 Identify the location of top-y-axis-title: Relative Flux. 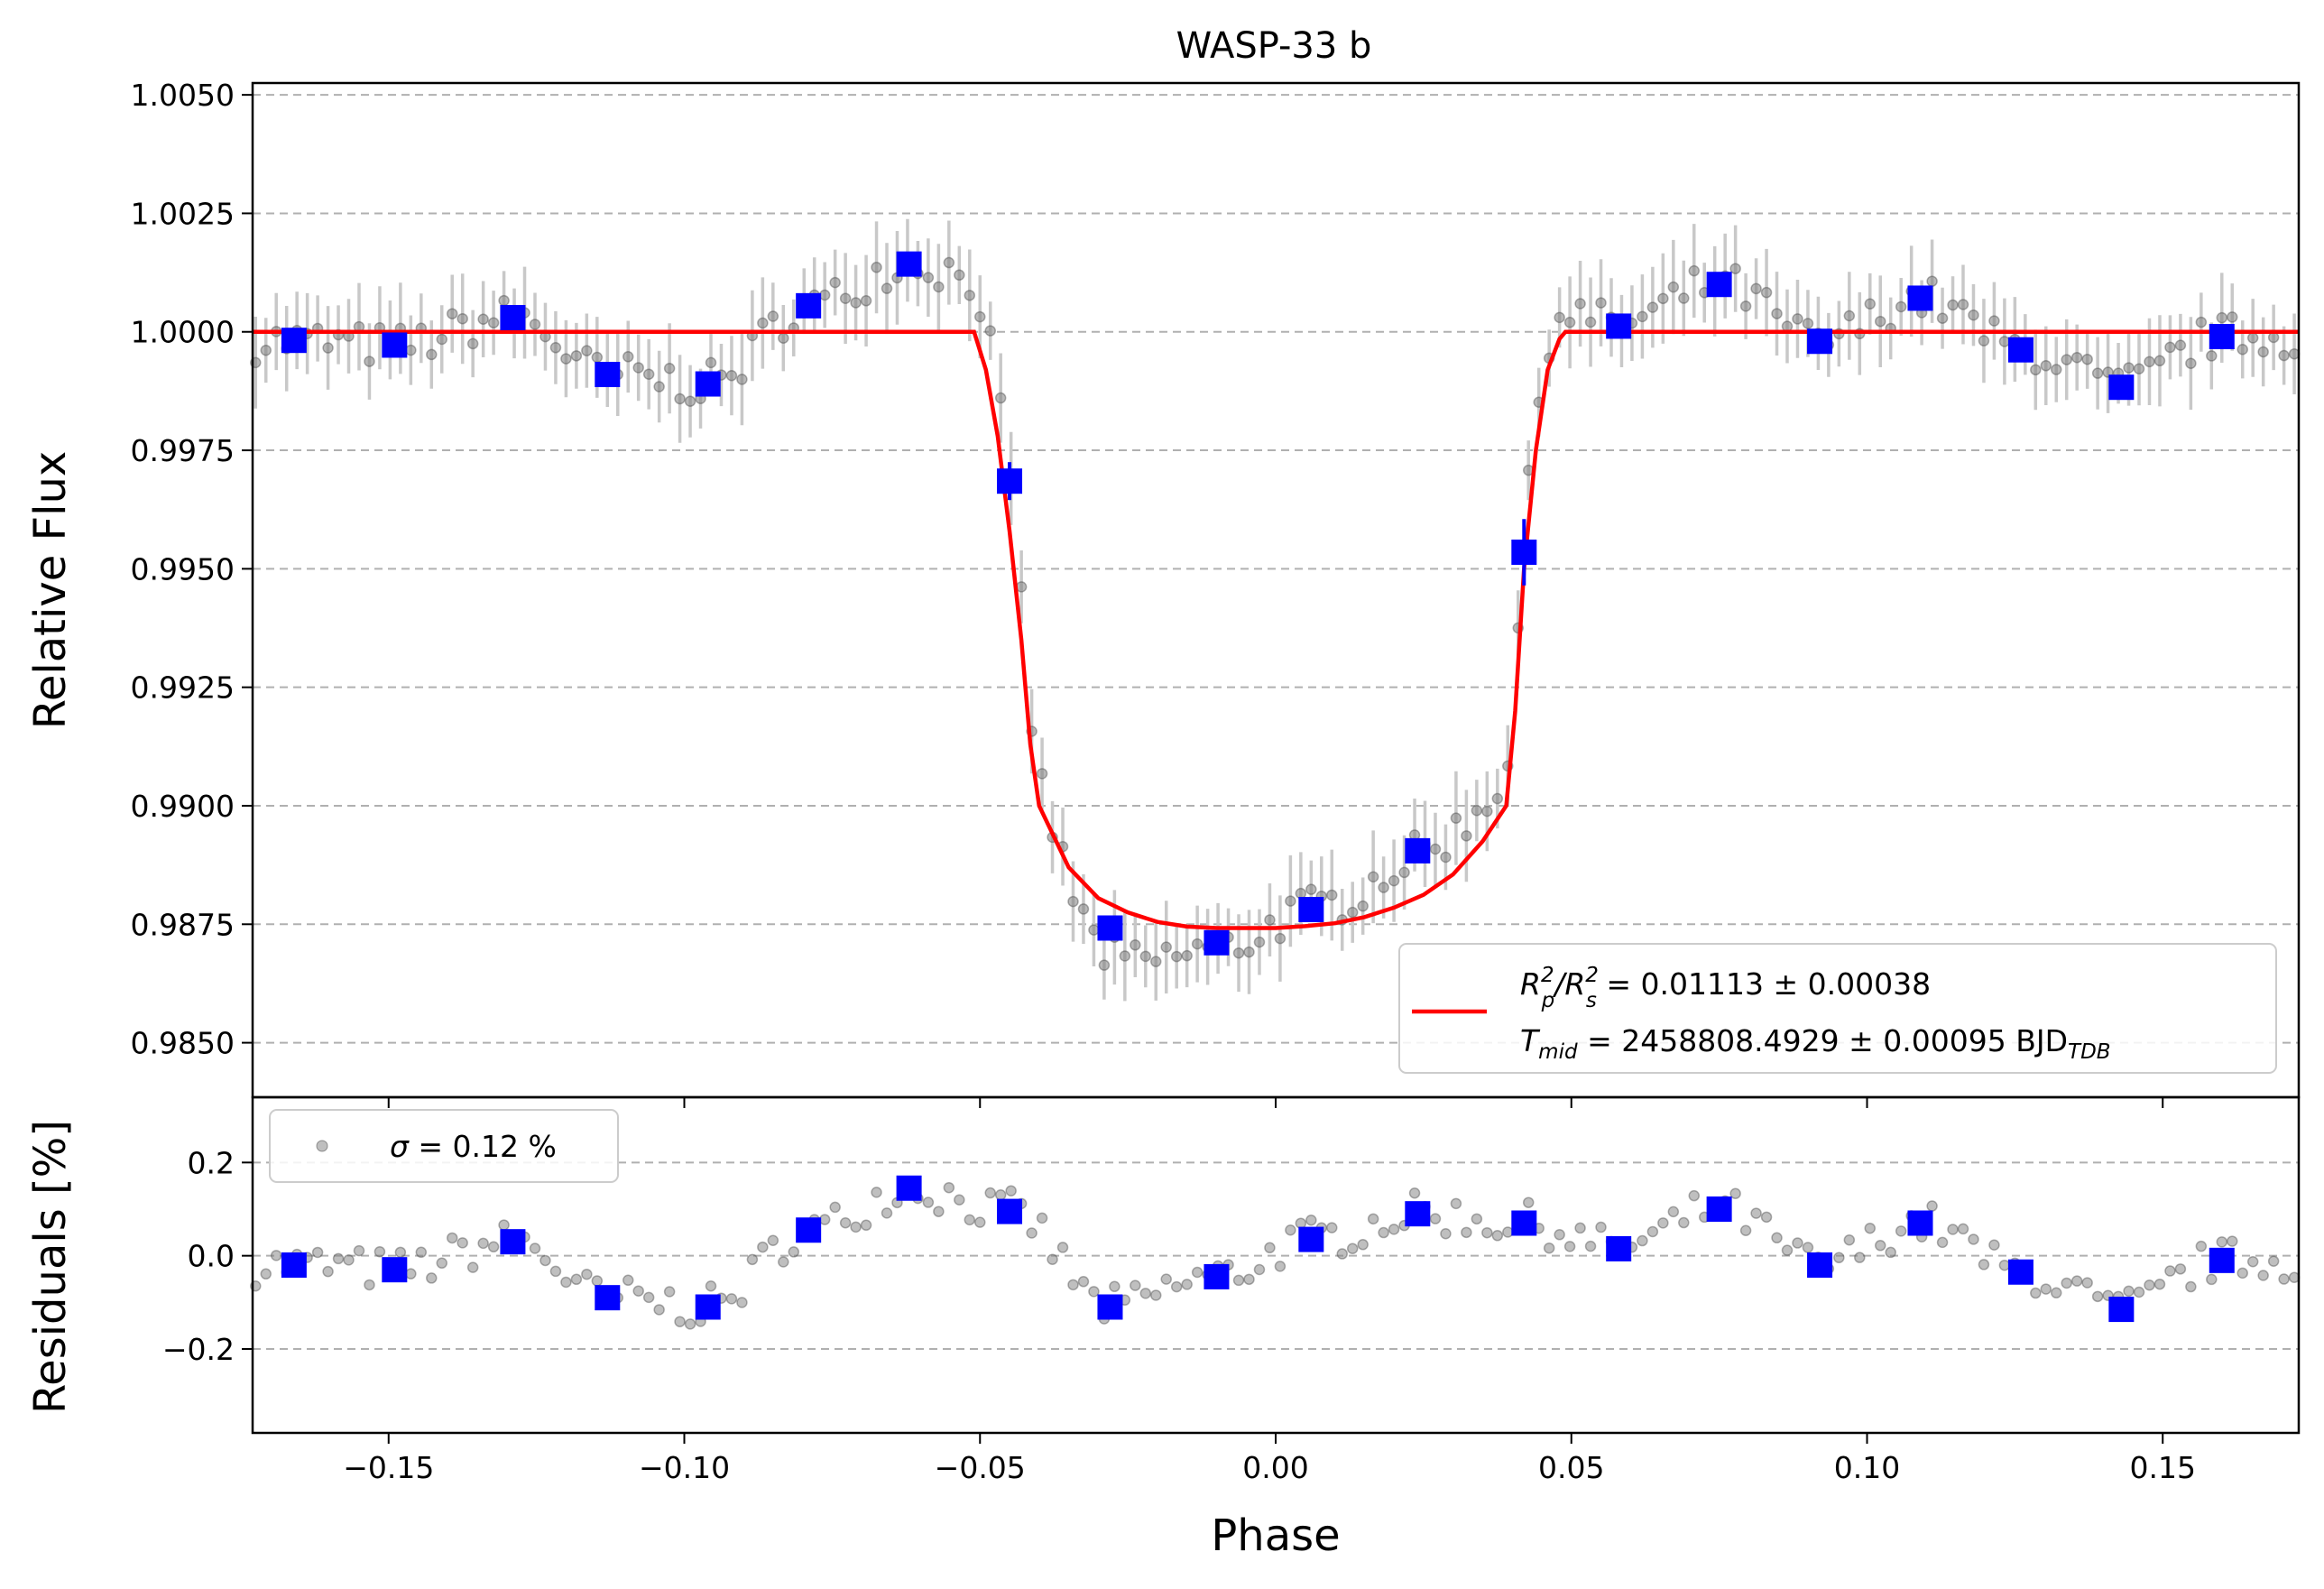
(50, 591).